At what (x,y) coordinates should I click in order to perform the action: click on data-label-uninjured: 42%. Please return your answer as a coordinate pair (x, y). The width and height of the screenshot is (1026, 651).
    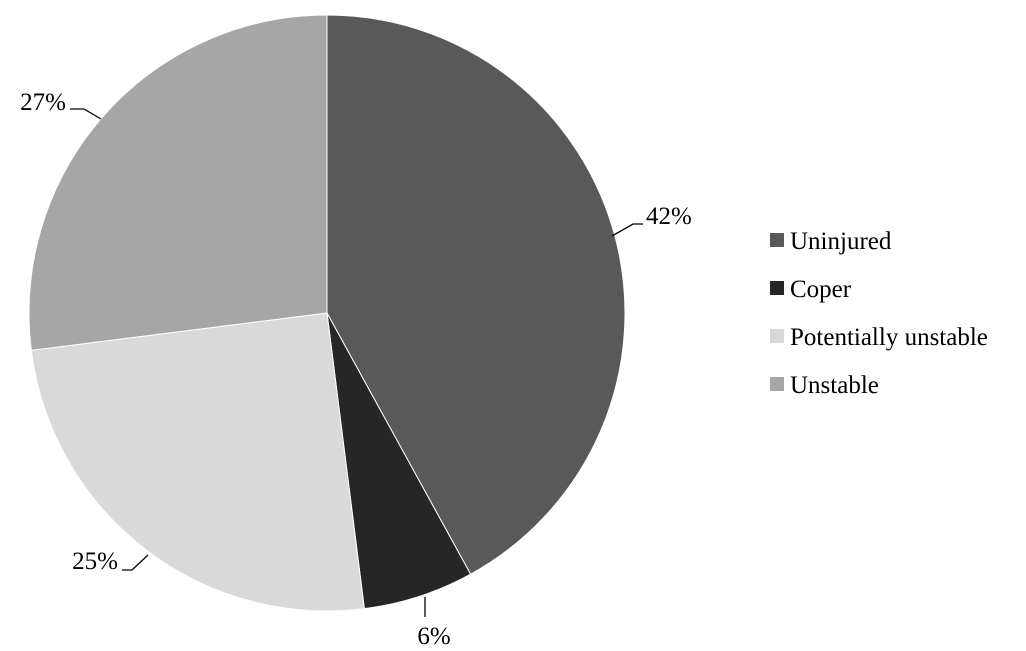
    Looking at the image, I should click on (669, 216).